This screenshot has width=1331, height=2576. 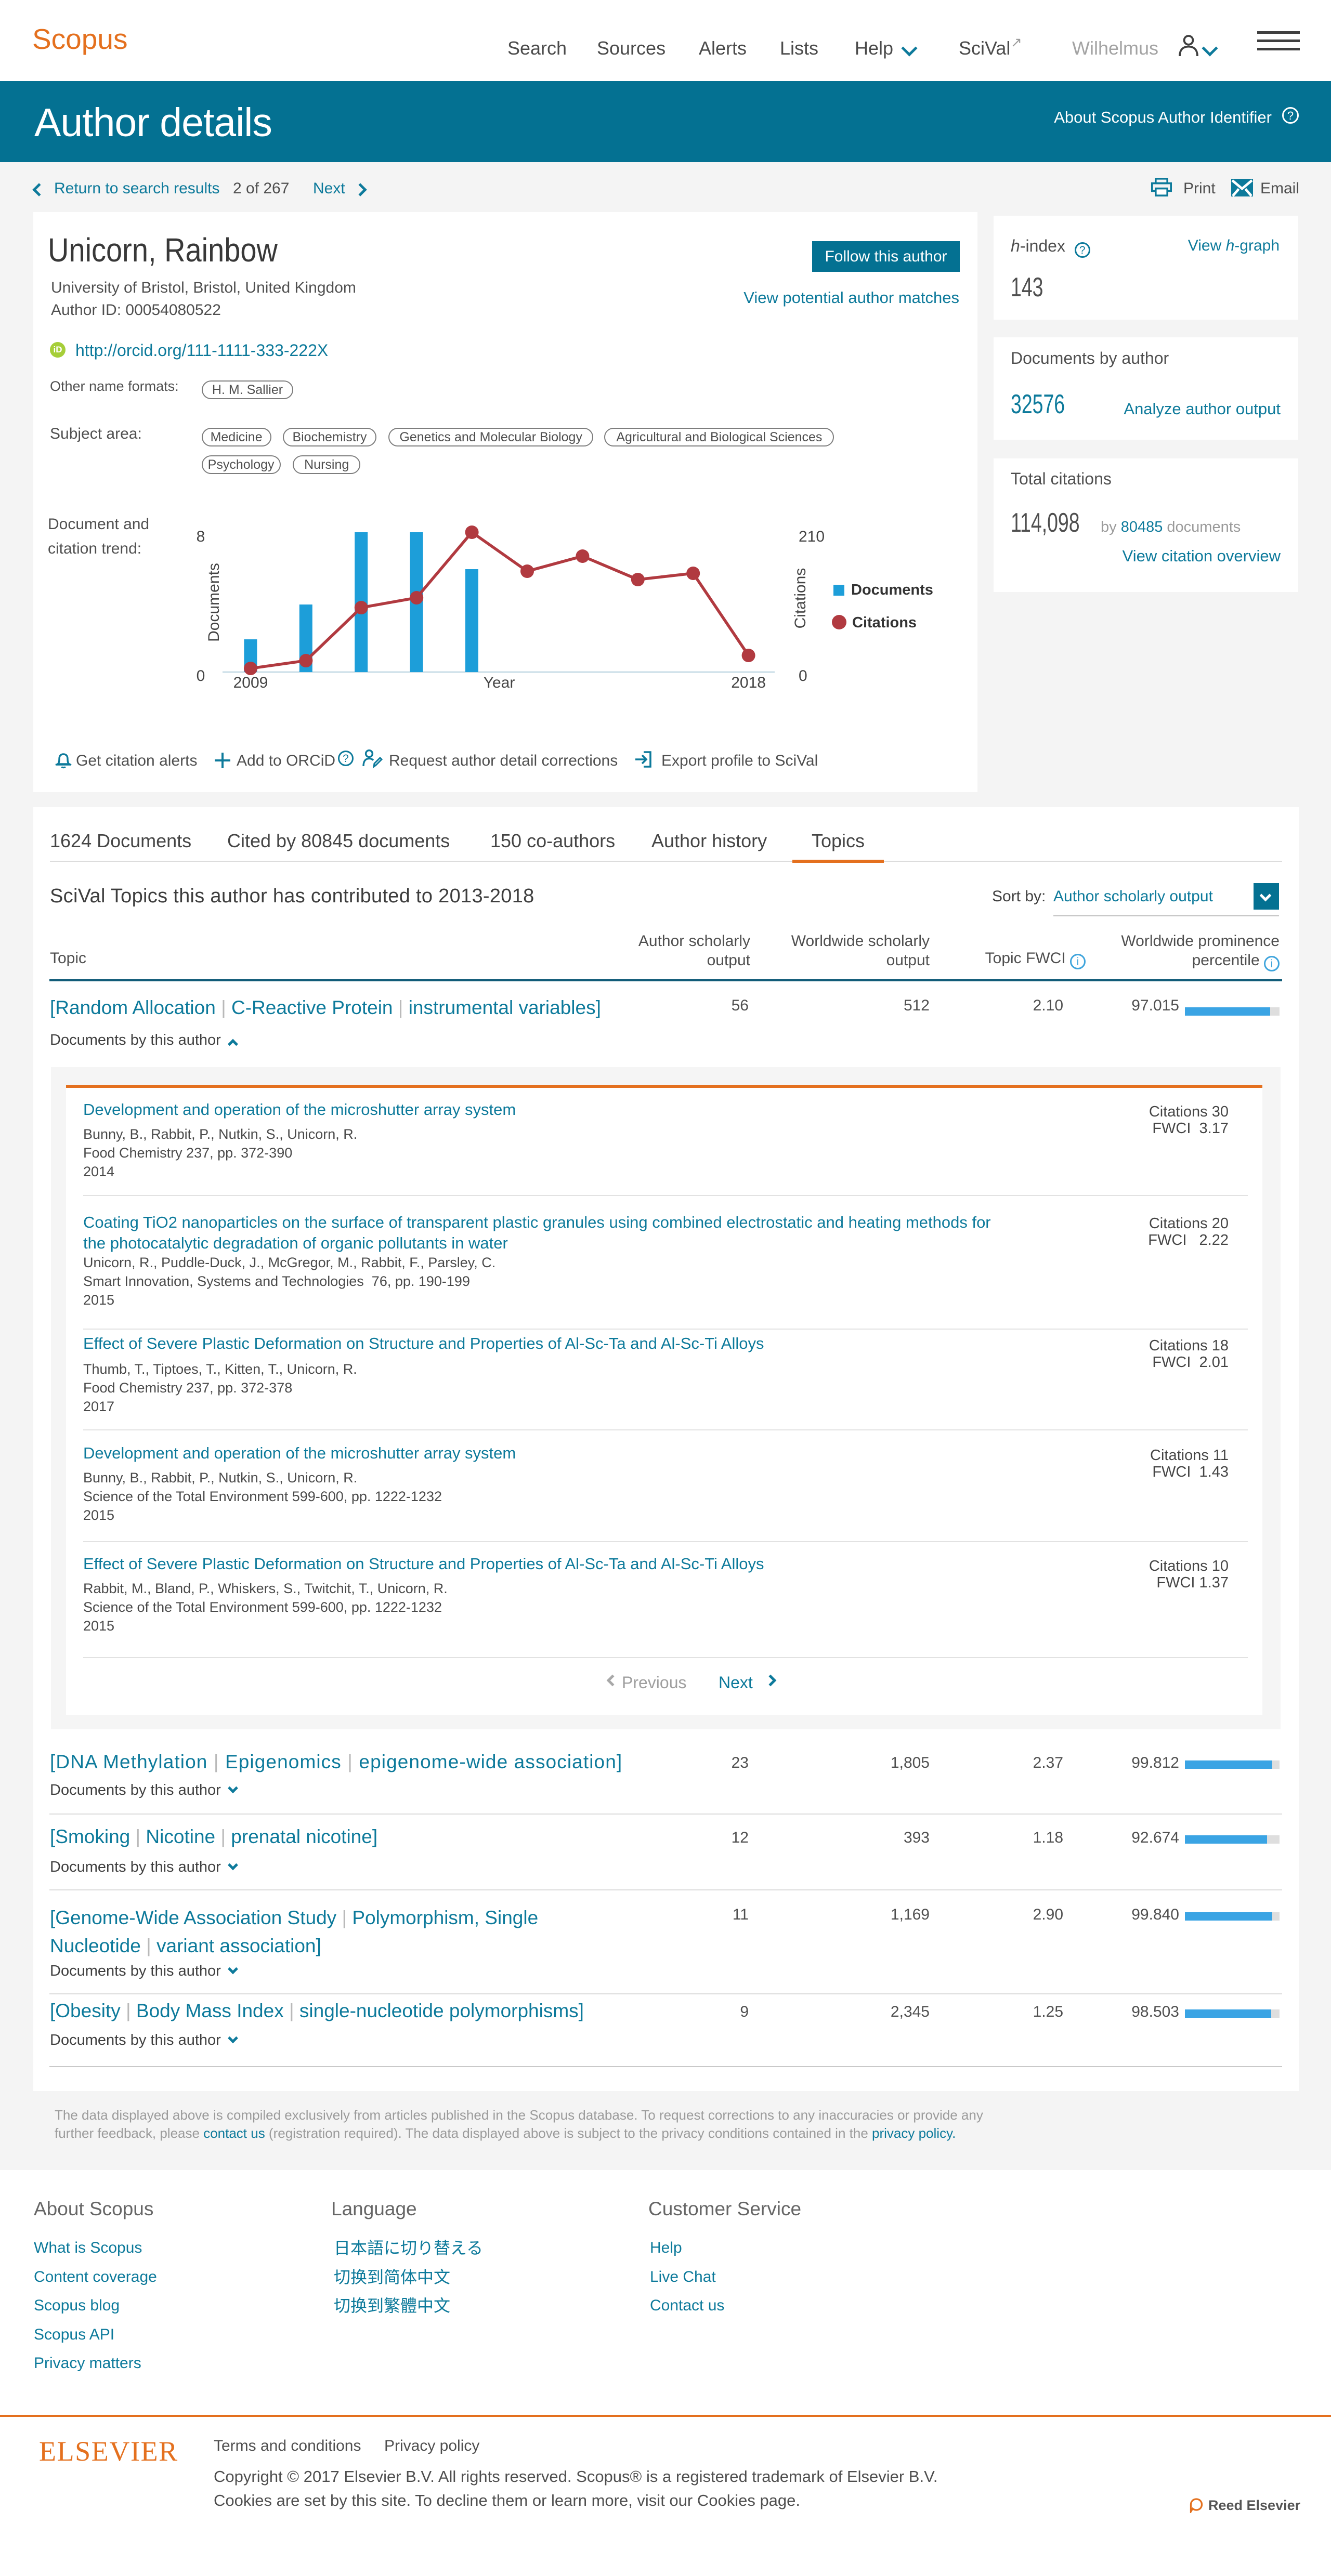 What do you see at coordinates (748, 682) in the screenshot?
I see `svg-text: 2018` at bounding box center [748, 682].